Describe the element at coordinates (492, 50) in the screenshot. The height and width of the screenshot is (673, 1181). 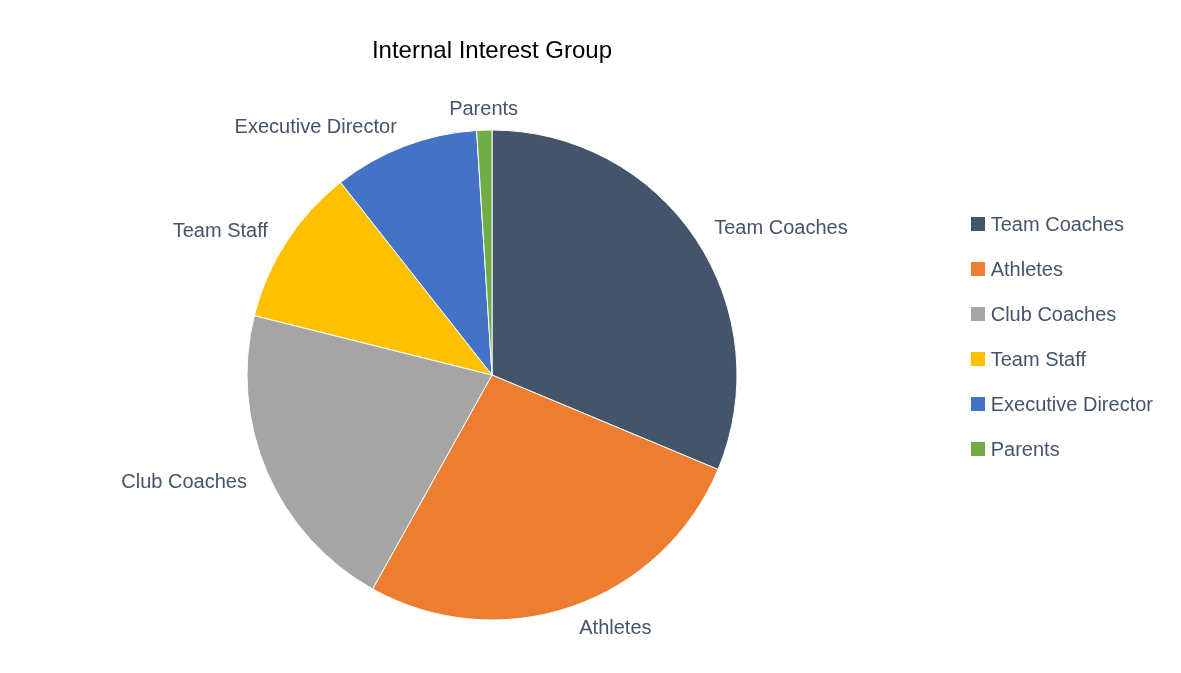
I see `chart-title: Internal Interest Group` at that location.